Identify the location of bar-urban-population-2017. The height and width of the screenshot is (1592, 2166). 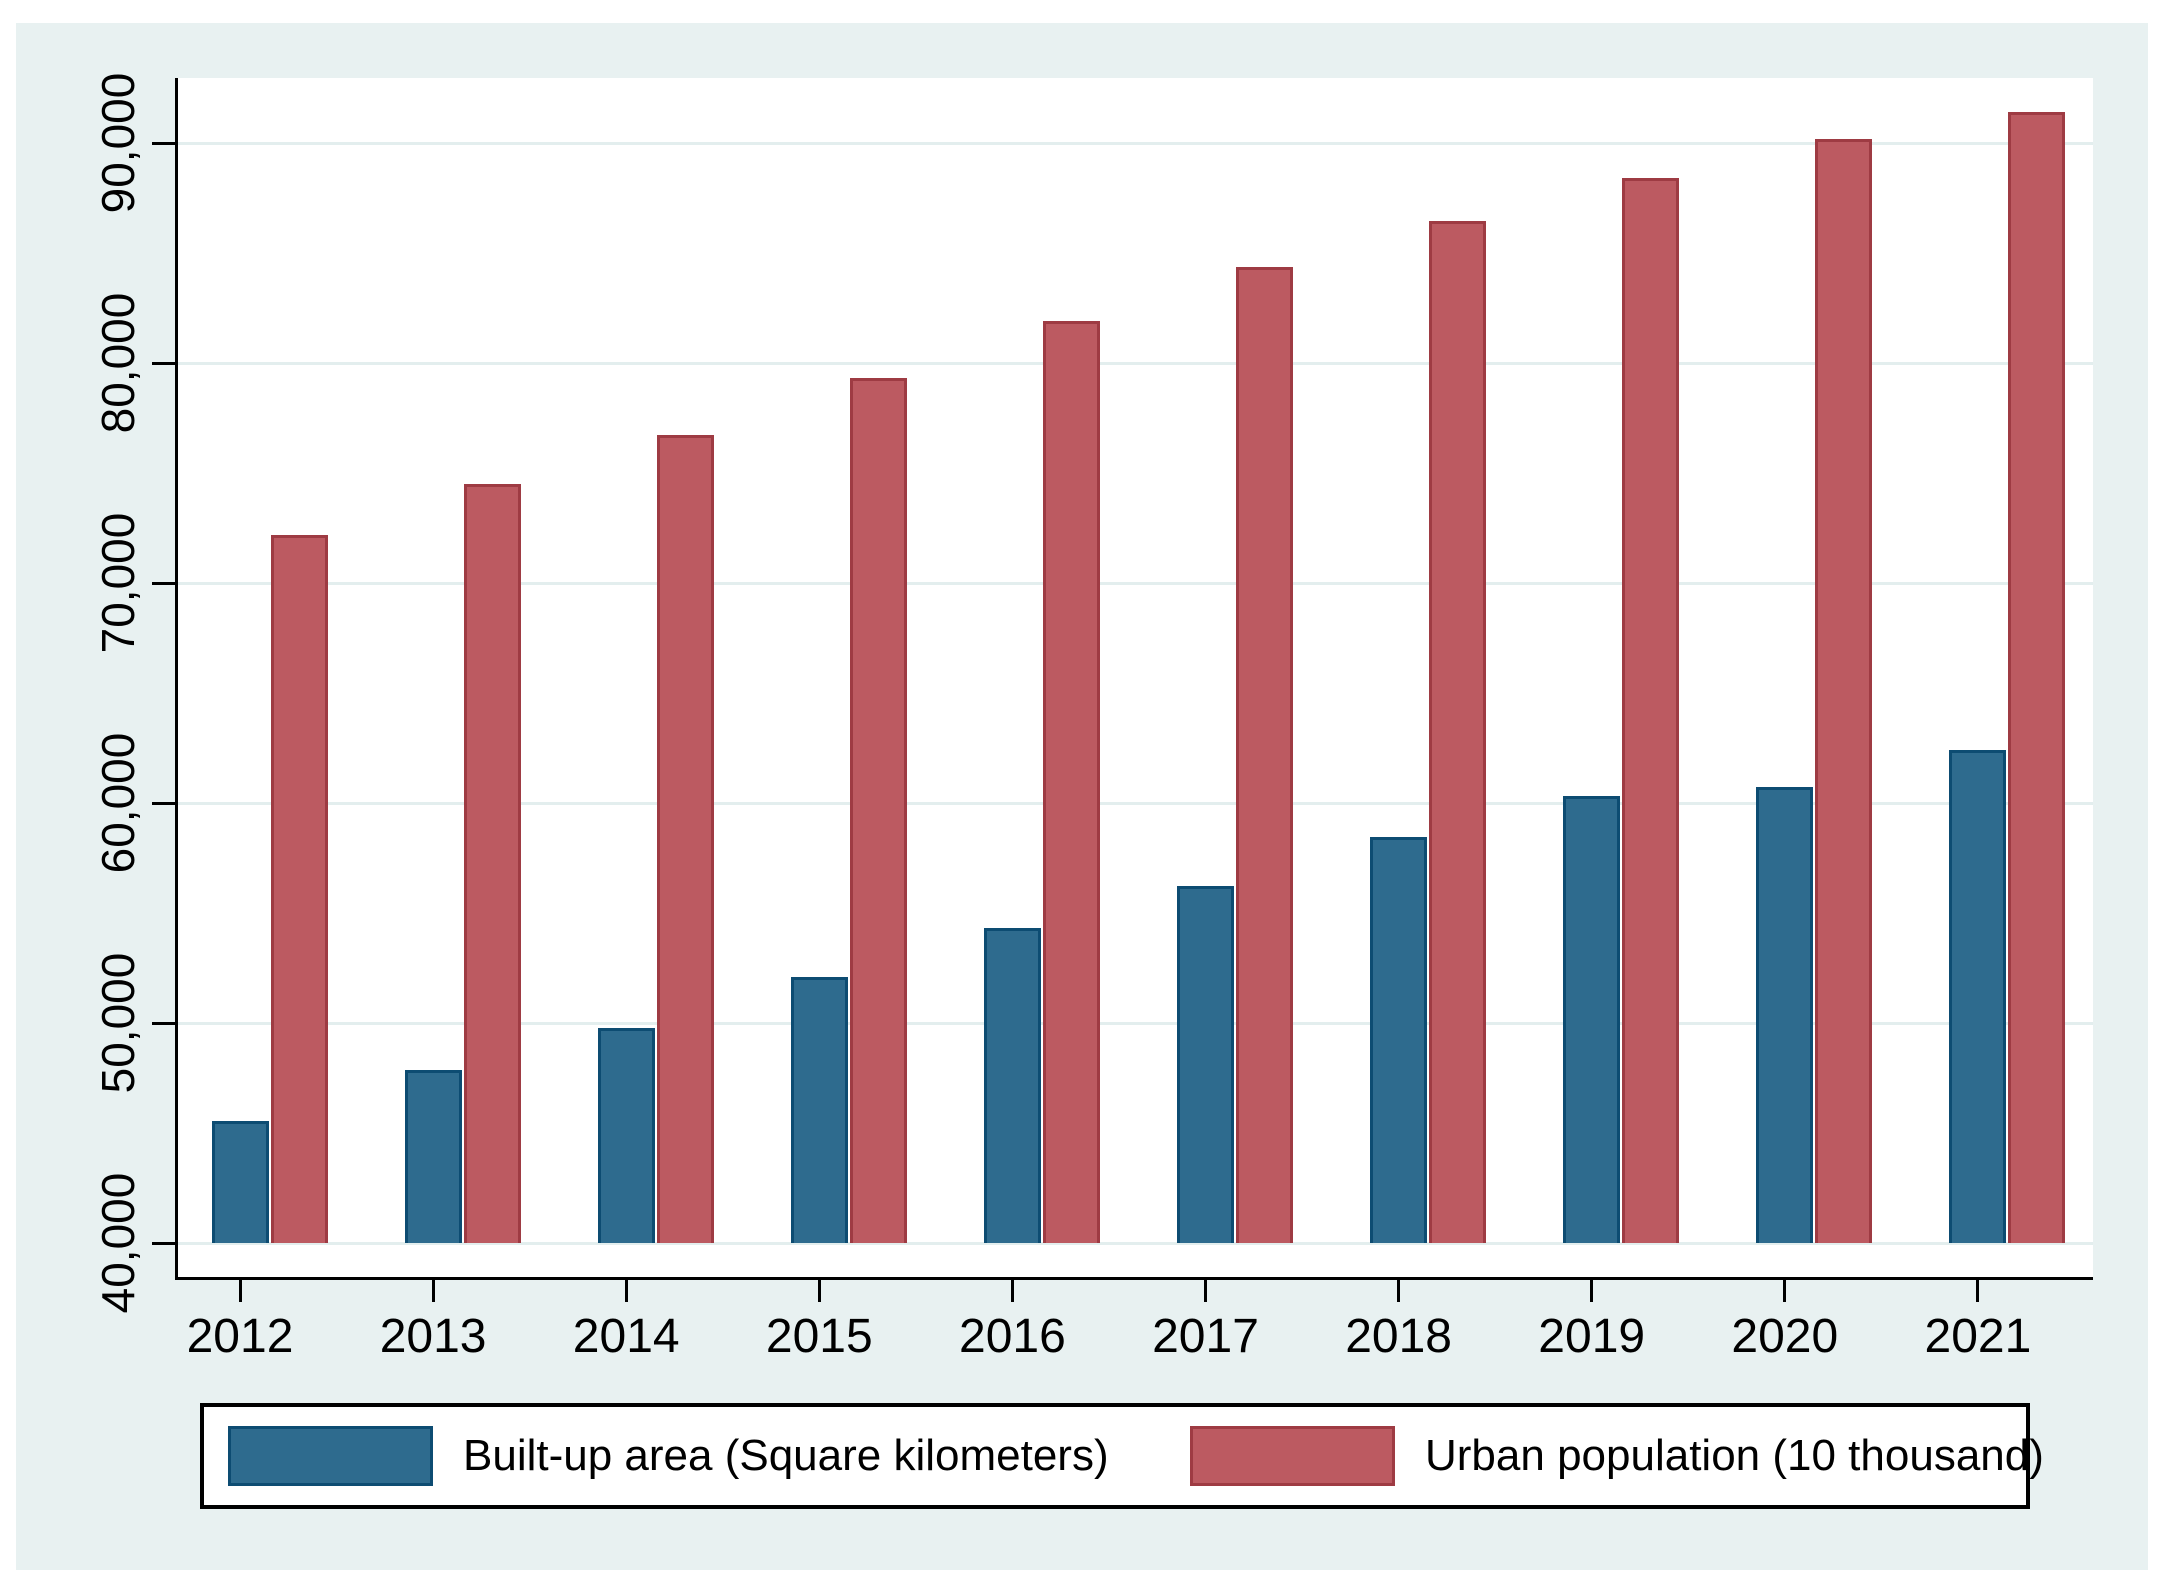
(1264, 755).